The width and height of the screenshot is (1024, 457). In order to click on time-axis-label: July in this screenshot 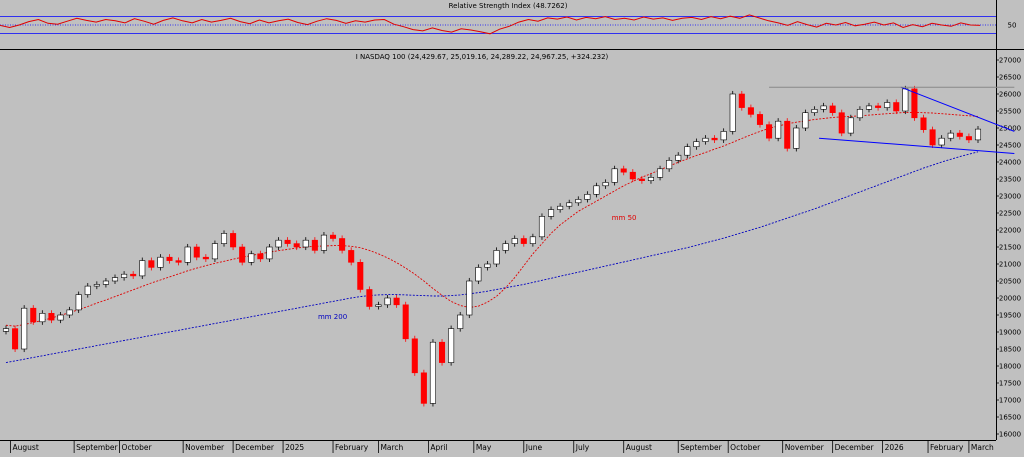, I will do `click(582, 447)`.